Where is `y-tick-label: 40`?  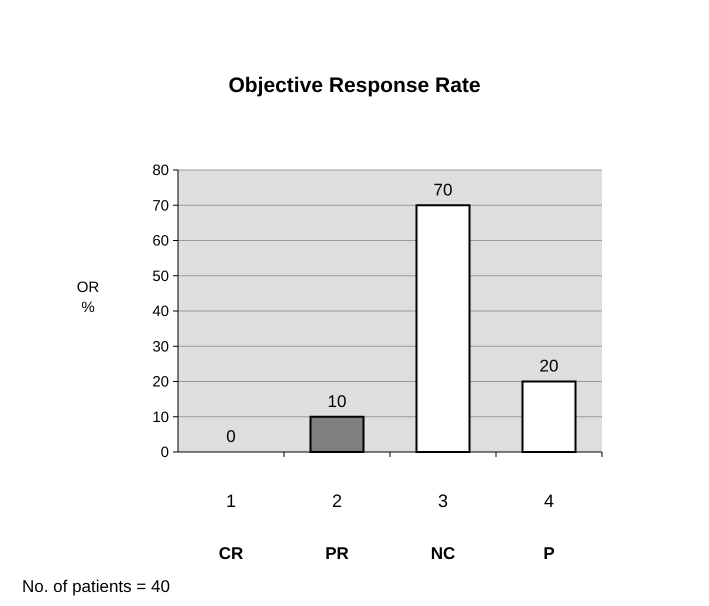 y-tick-label: 40 is located at coordinates (160, 311).